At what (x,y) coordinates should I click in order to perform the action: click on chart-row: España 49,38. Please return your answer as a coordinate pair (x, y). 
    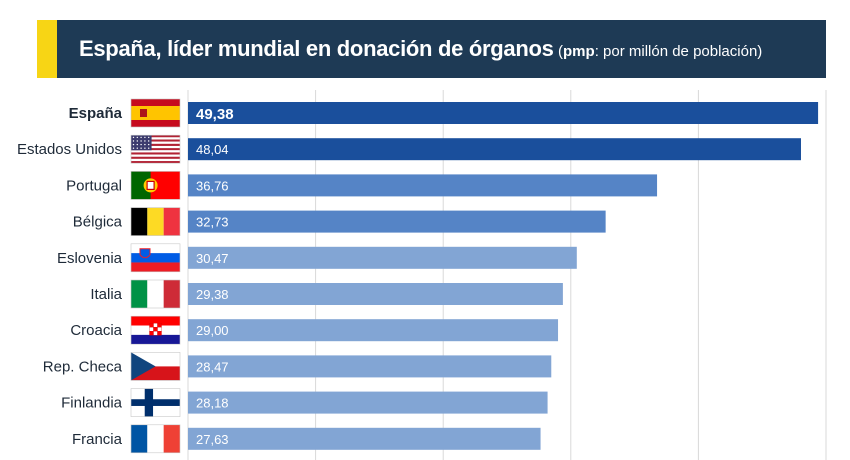
    Looking at the image, I should click on (444, 113).